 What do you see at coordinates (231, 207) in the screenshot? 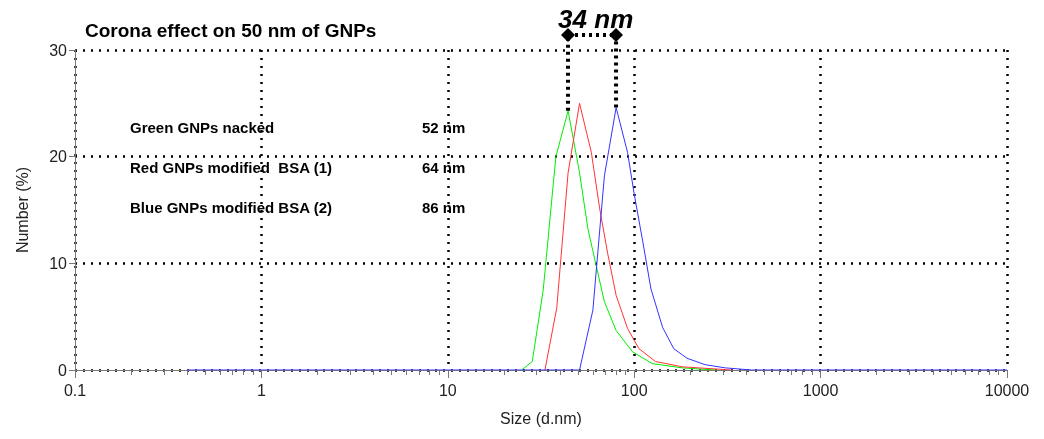
I see `annotation: Blue GNPs modified BSA (2)` at bounding box center [231, 207].